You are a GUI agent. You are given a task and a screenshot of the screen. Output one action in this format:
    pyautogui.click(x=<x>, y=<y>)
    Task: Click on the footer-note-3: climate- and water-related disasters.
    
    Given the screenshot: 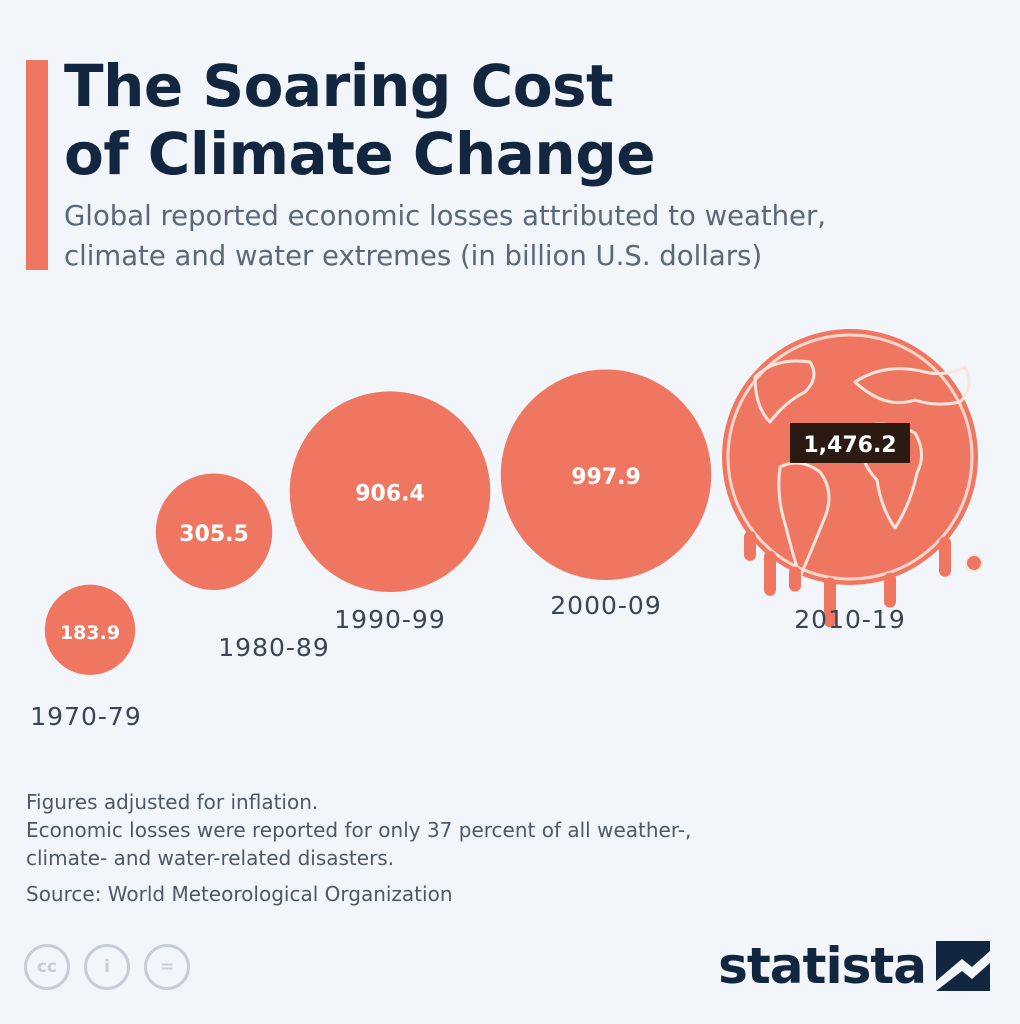 What is the action you would take?
    pyautogui.click(x=210, y=858)
    